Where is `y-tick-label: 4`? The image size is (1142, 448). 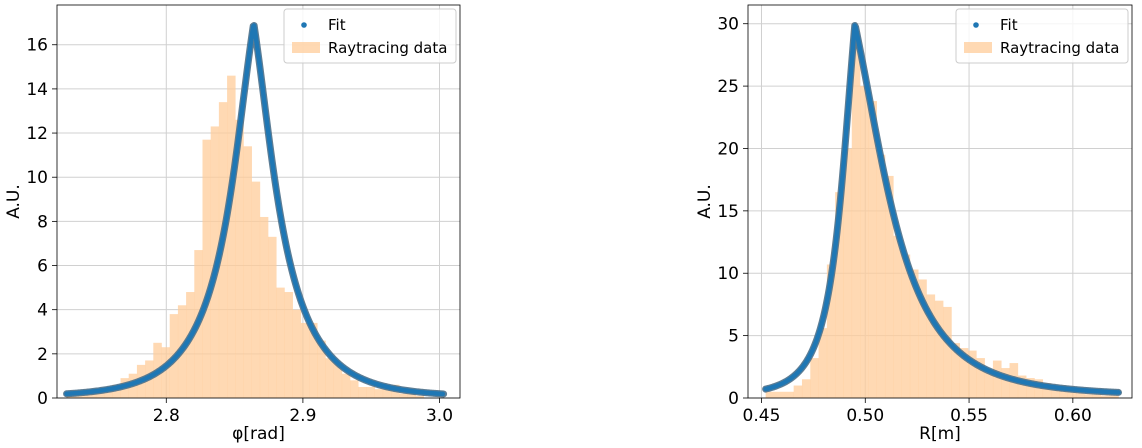
y-tick-label: 4 is located at coordinates (42, 311).